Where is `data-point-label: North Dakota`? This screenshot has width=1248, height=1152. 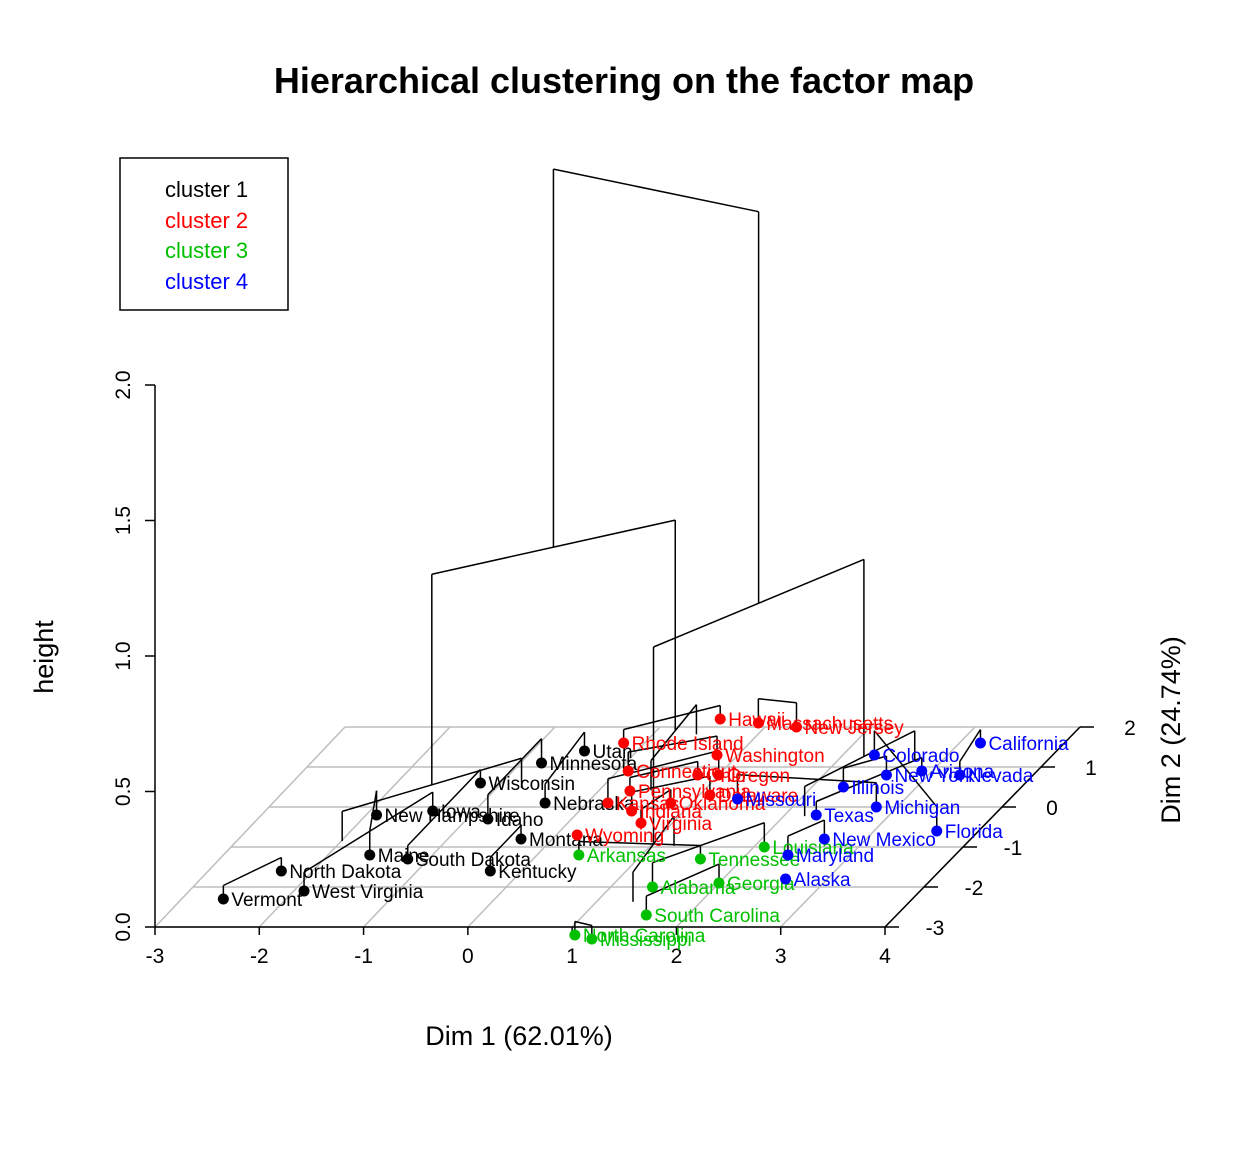 data-point-label: North Dakota is located at coordinates (345, 872).